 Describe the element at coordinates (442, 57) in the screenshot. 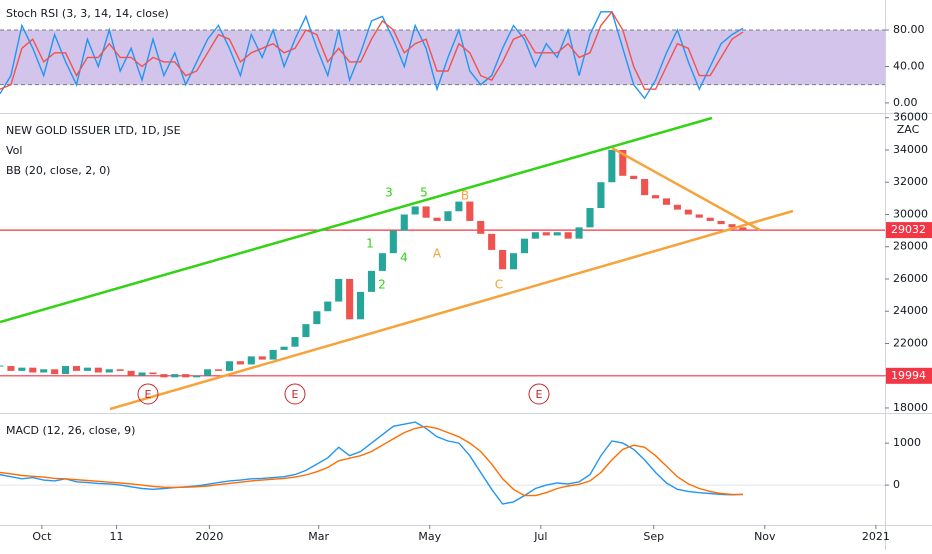

I see `band-fill` at that location.